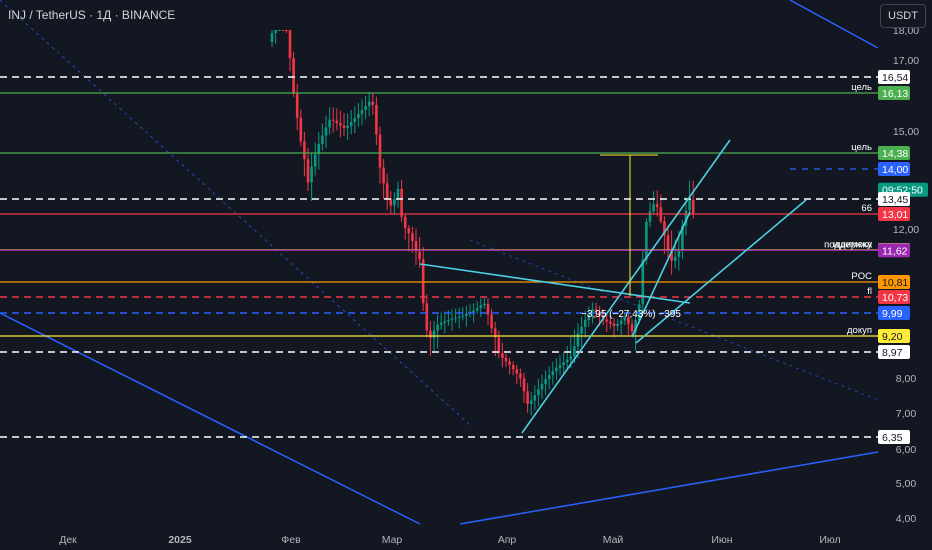 The image size is (932, 550). What do you see at coordinates (906, 230) in the screenshot?
I see `price-tick-label: 12,00` at bounding box center [906, 230].